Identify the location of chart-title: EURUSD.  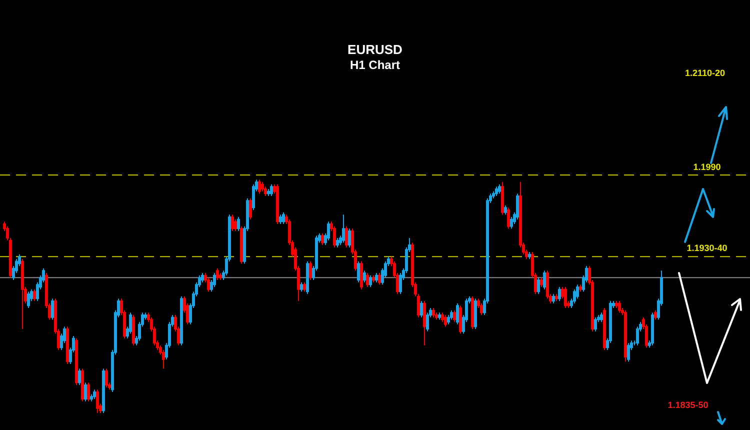
(375, 49).